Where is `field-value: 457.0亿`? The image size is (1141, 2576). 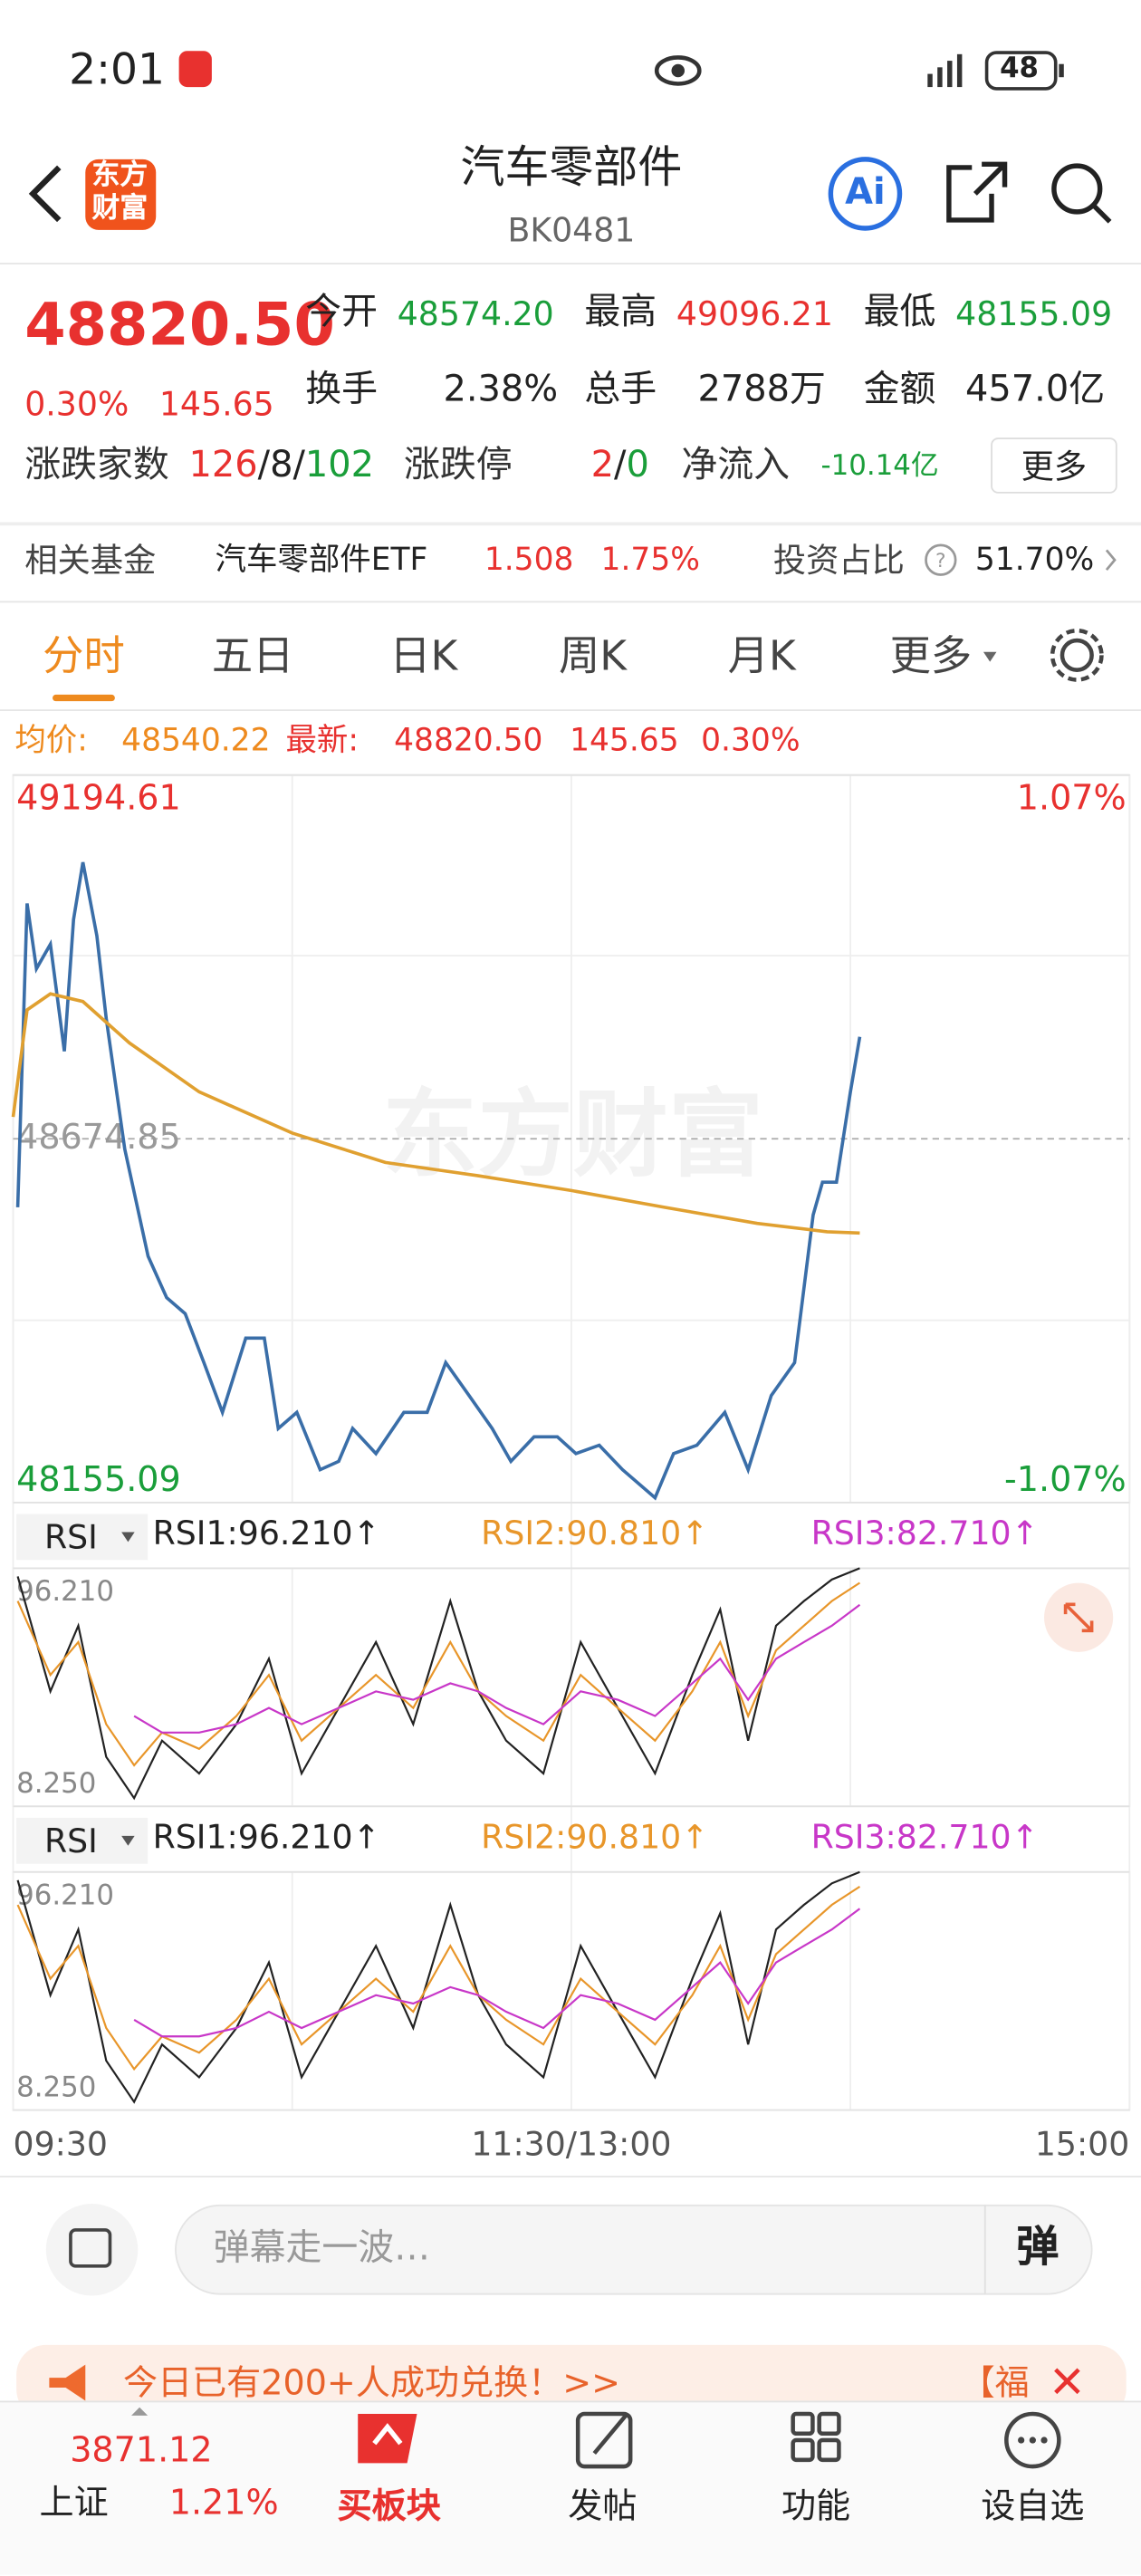
field-value: 457.0亿 is located at coordinates (1035, 390).